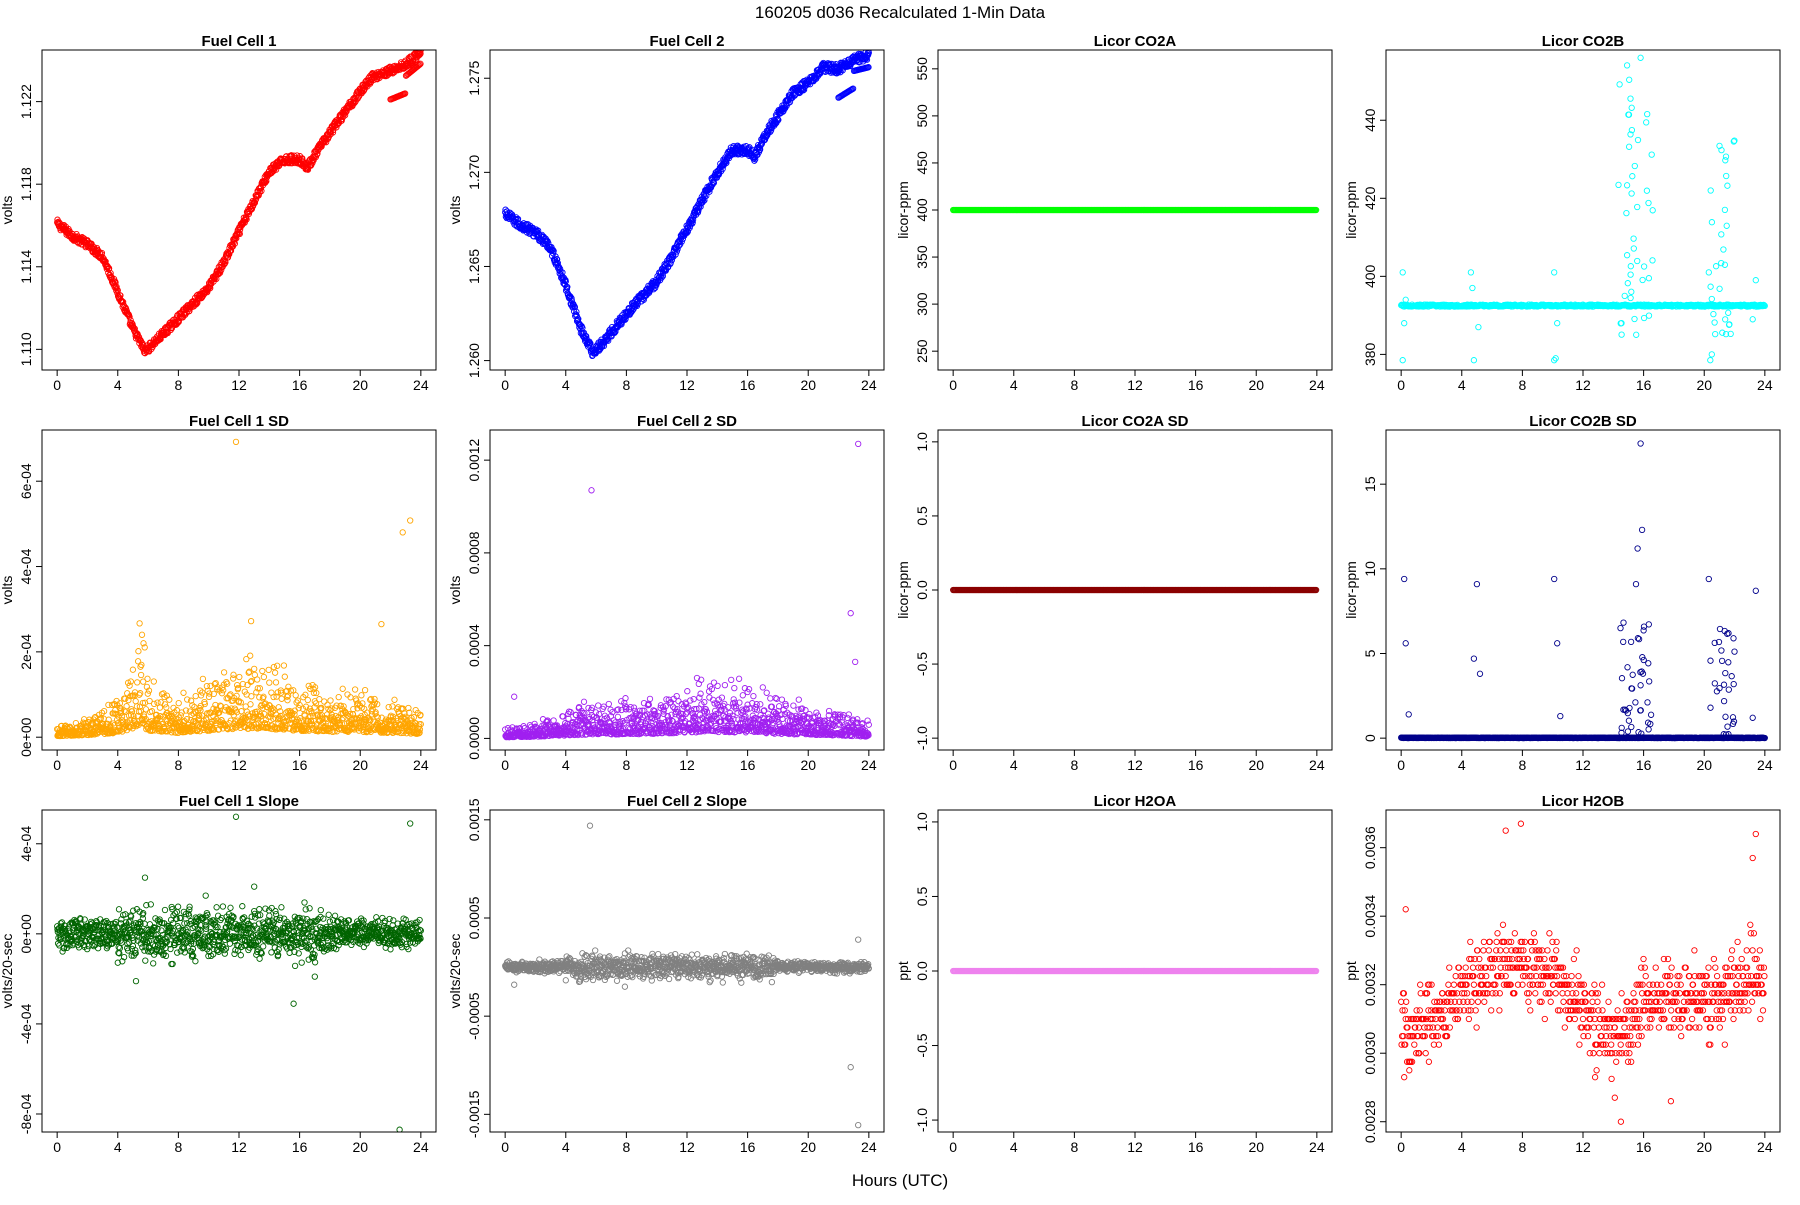 The image size is (1800, 1205). What do you see at coordinates (474, 645) in the screenshot?
I see `y-tick-label: 0.0004` at bounding box center [474, 645].